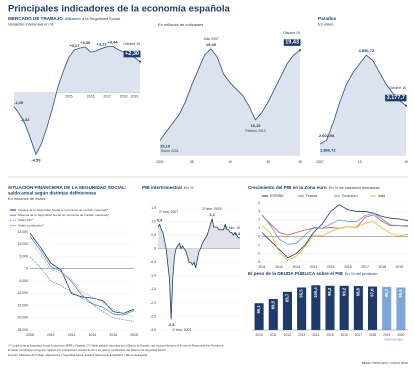  I want to click on y-tick-label: -2, so click(258, 253).